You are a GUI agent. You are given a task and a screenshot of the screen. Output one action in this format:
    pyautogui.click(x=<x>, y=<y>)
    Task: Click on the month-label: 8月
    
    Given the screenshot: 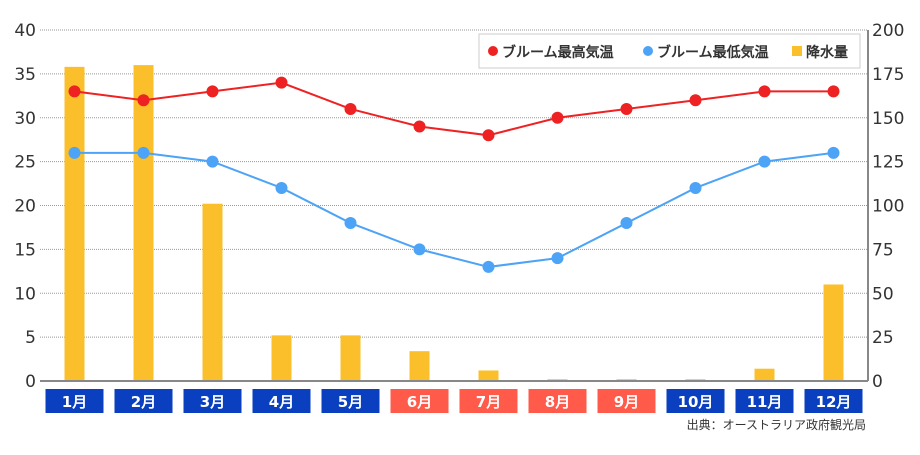 What is the action you would take?
    pyautogui.click(x=557, y=402)
    